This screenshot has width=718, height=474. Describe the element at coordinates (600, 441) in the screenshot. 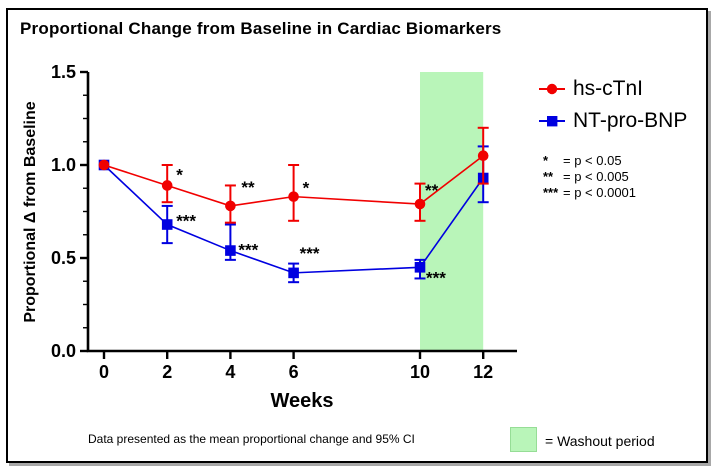

I see `washout-label: = Washout period` at that location.